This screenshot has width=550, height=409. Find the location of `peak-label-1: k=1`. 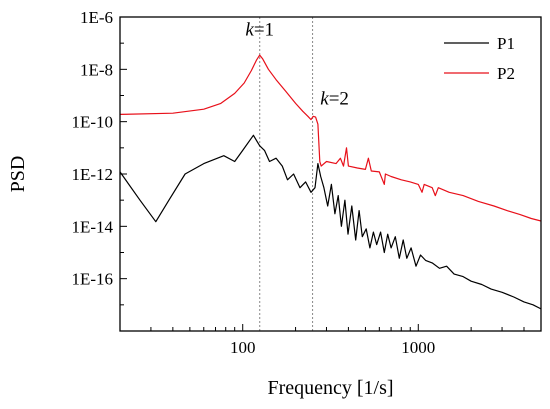

peak-label-1: k=1 is located at coordinates (259, 29).